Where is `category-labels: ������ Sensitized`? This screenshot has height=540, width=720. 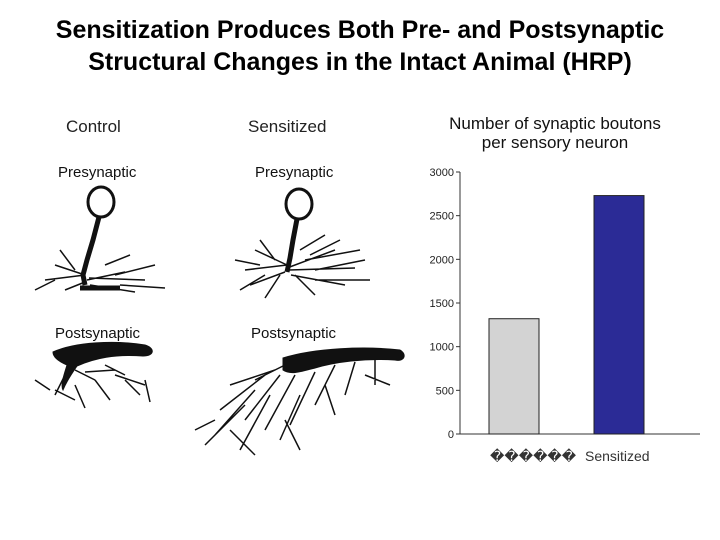
category-labels: ������ Sensitized is located at coordinates (570, 456).